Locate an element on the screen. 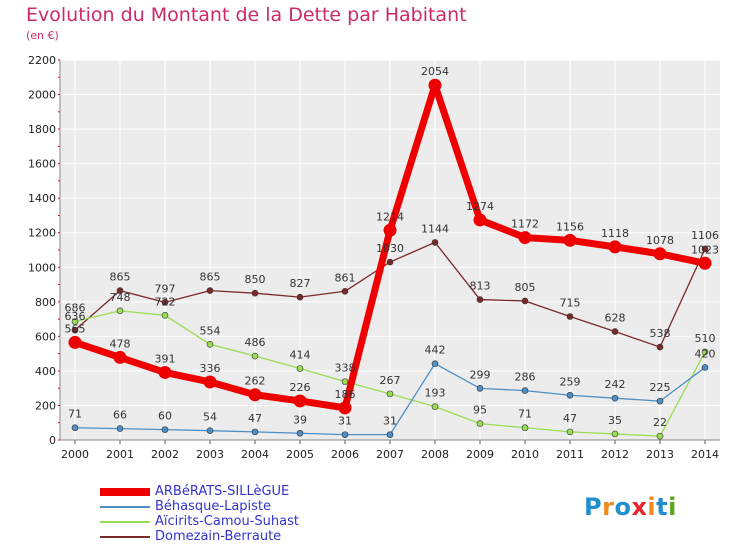  data-label-arberats: 1172 is located at coordinates (525, 224).